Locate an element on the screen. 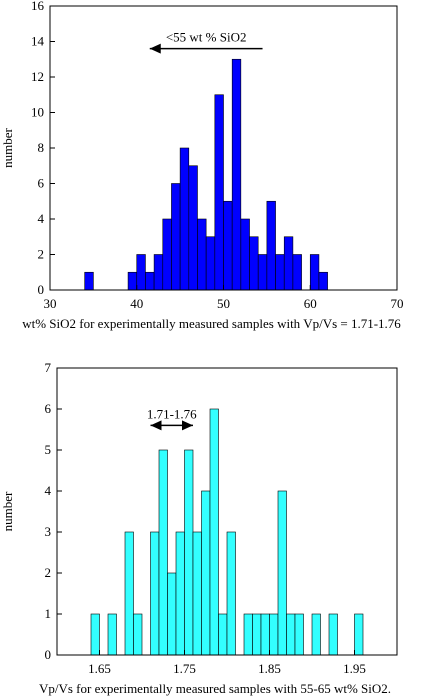 The width and height of the screenshot is (430, 700). x-tick-label: 60 is located at coordinates (310, 303).